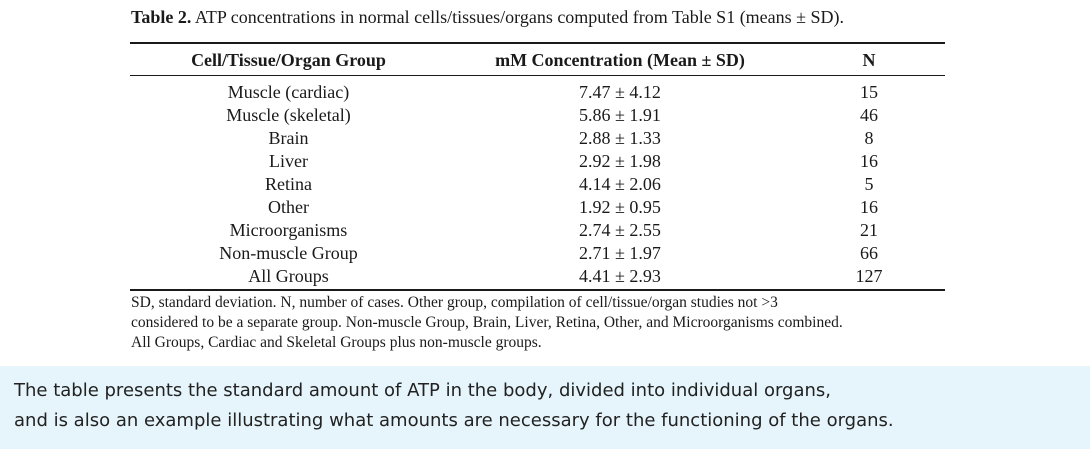  Describe the element at coordinates (537, 75) in the screenshot. I see `table-header-rule` at that location.